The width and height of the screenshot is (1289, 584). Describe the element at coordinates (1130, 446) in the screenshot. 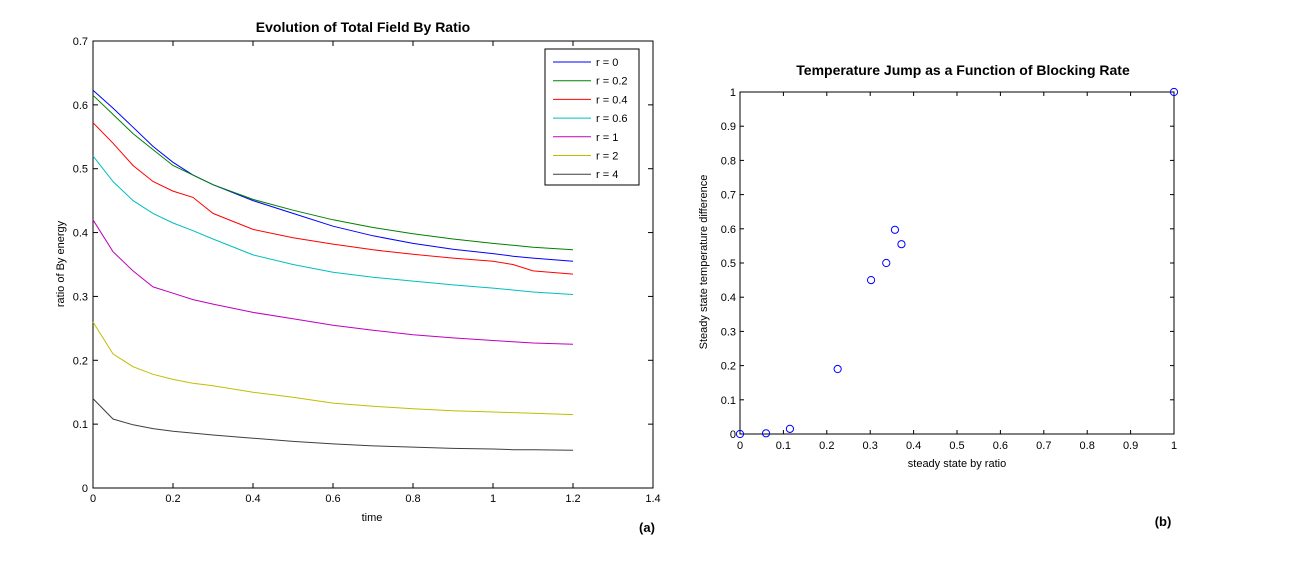

I see `x-tick-label: 0.9` at that location.